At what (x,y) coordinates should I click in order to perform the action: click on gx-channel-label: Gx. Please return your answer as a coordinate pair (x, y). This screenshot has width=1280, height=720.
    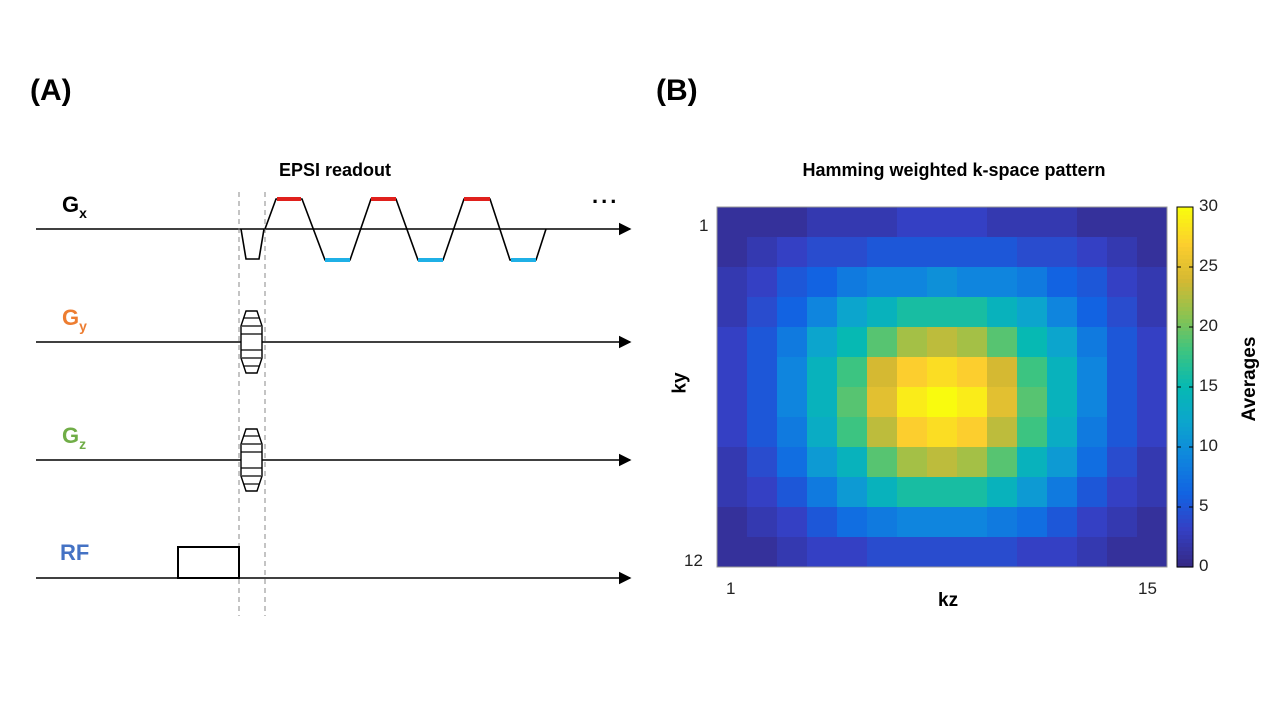
    Looking at the image, I should click on (74, 206).